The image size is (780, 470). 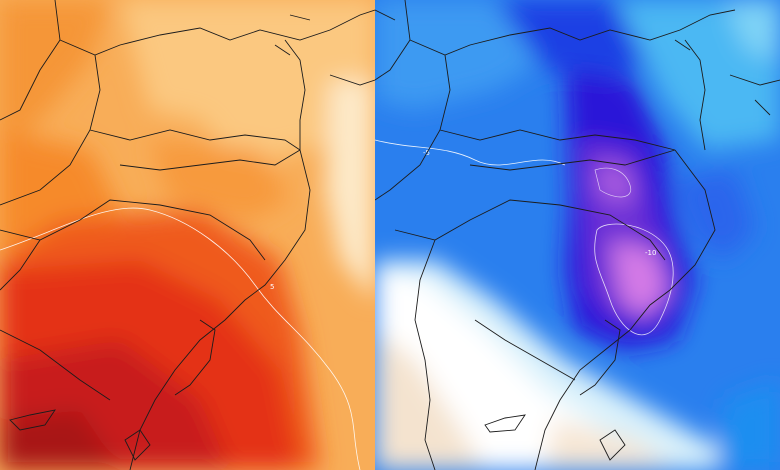 What do you see at coordinates (634, 279) in the screenshot?
I see `right-isoline-b` at bounding box center [634, 279].